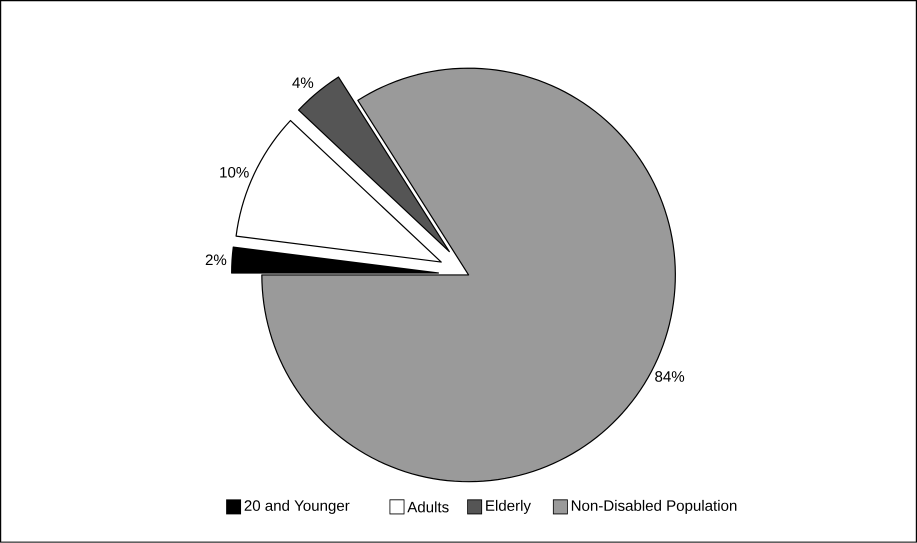  I want to click on legend-label: Elderly, so click(508, 507).